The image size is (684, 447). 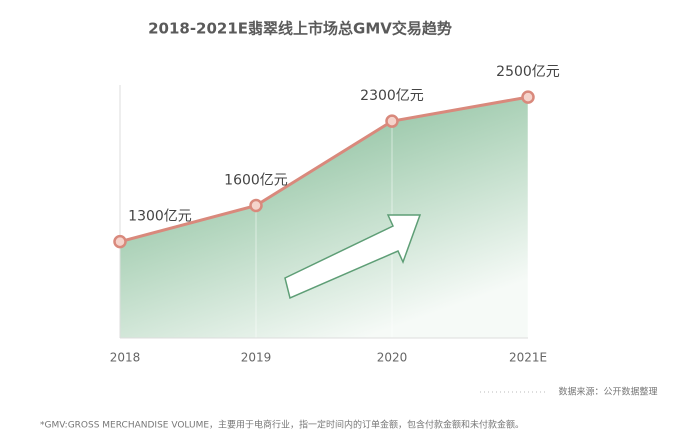 What do you see at coordinates (300, 29) in the screenshot?
I see `chart-title: 2018-2021E翡翠线上市场总GMV交易趋势` at bounding box center [300, 29].